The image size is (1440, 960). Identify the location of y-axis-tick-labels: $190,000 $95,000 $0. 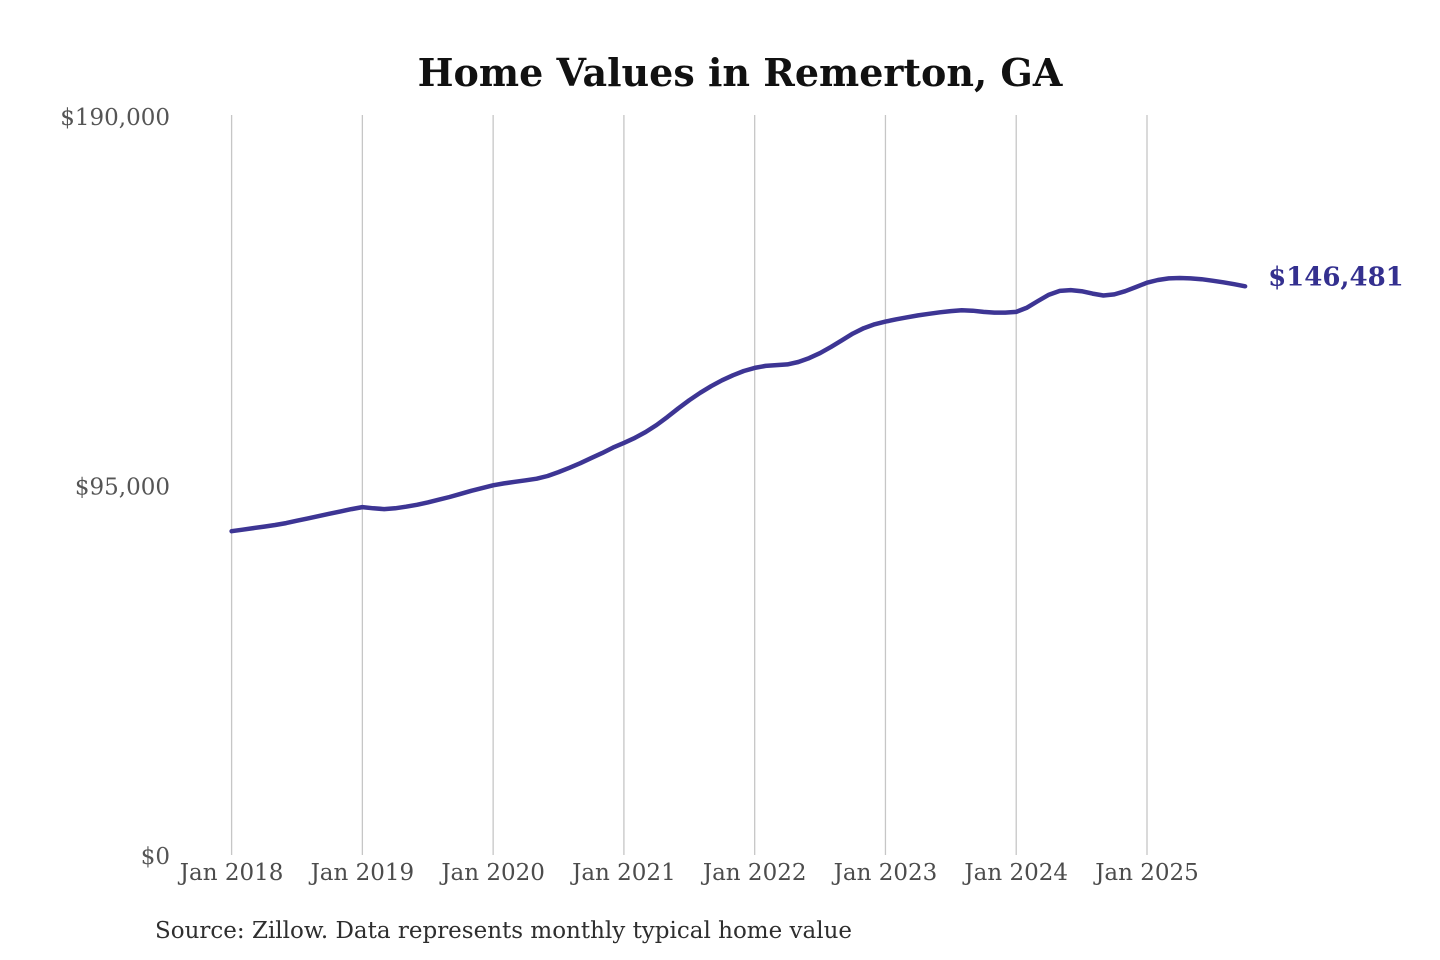
(115, 487).